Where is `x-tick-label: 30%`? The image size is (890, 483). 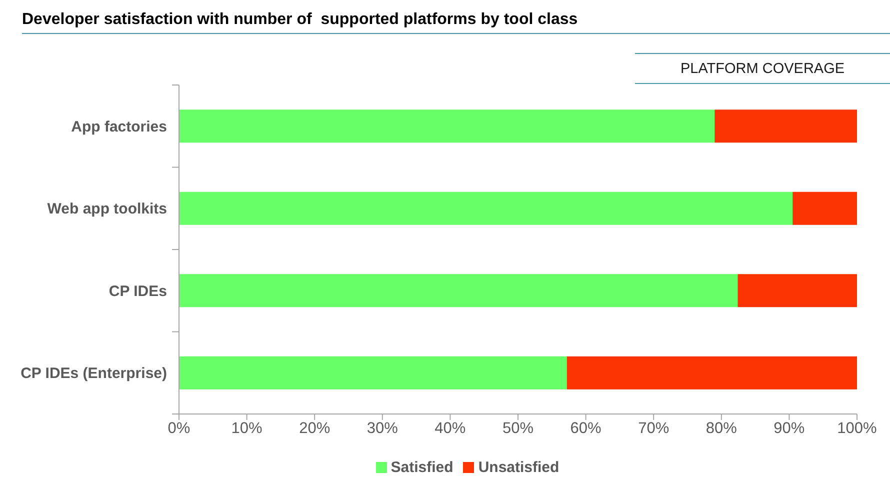 x-tick-label: 30% is located at coordinates (382, 429).